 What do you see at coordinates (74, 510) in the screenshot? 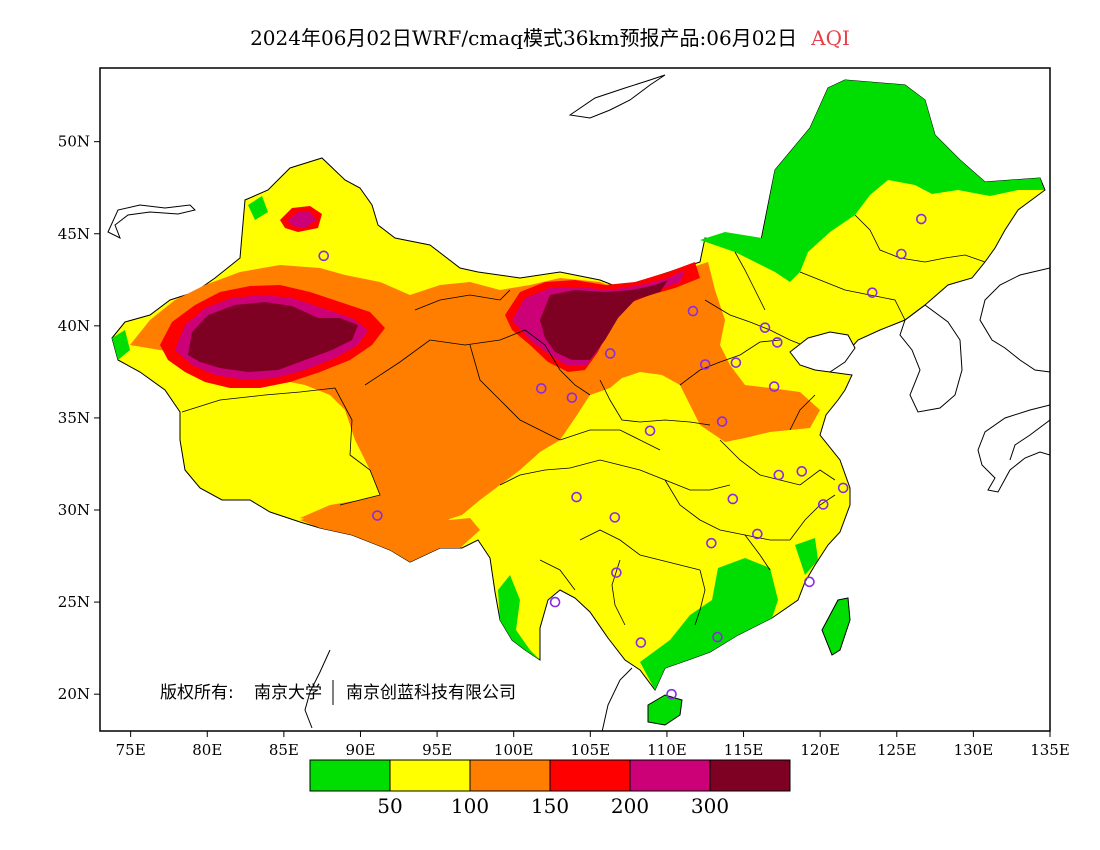
I see `lat-tick-label: 30N` at bounding box center [74, 510].